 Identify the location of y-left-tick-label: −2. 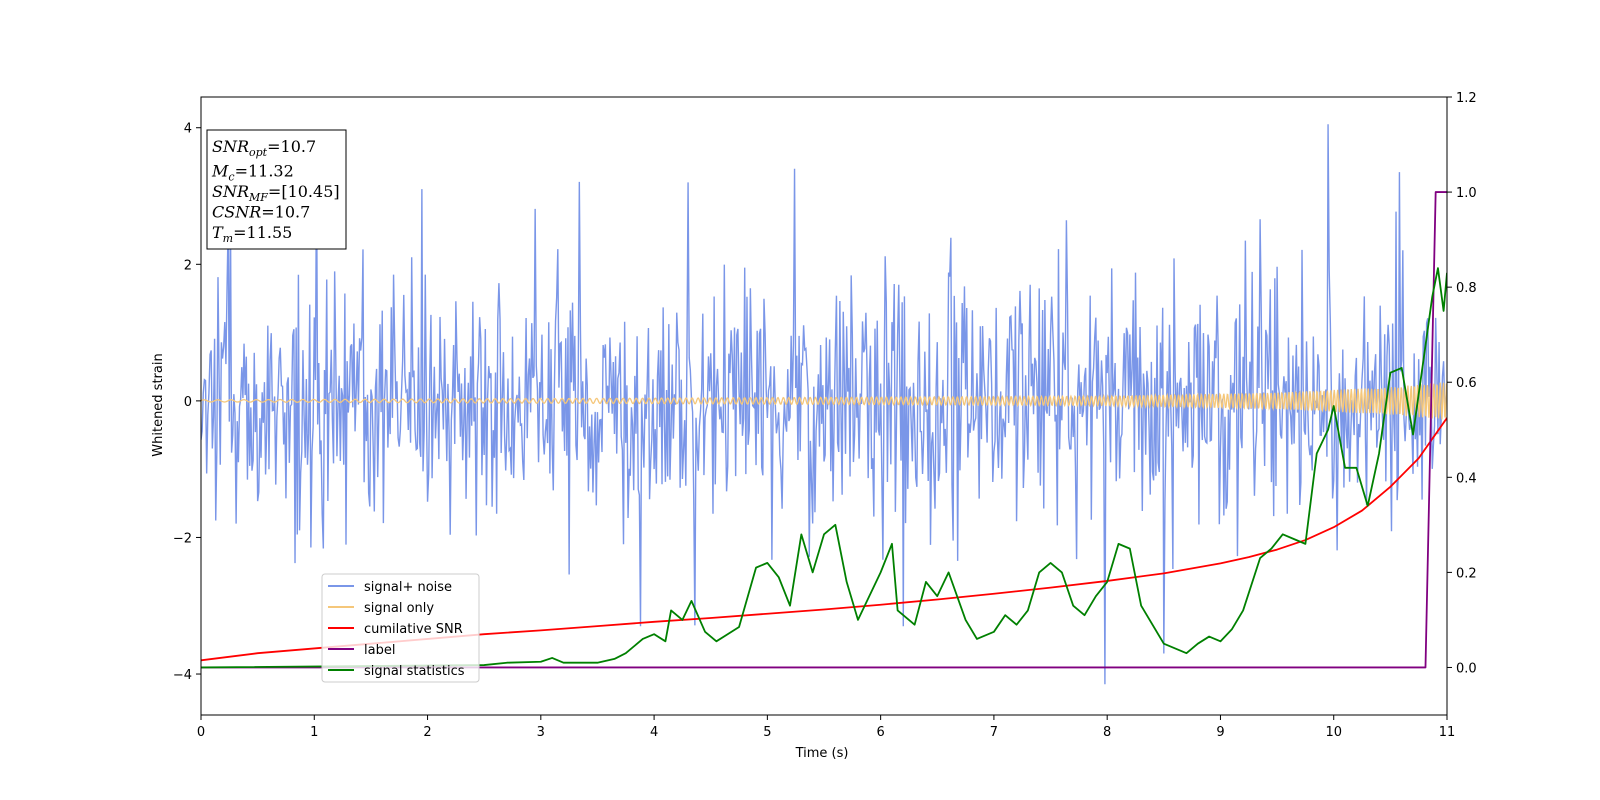
(182, 538).